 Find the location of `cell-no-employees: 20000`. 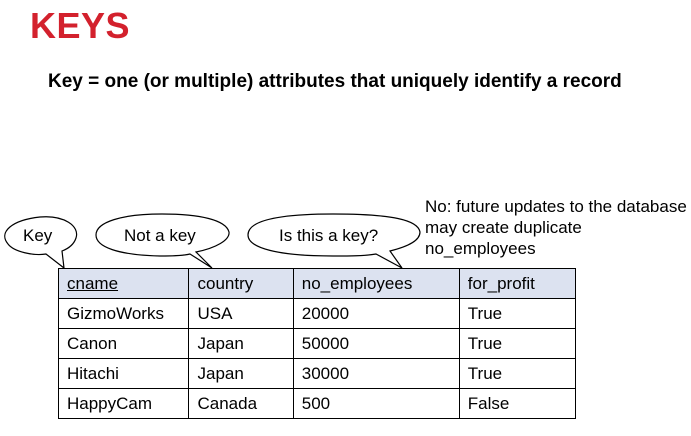

cell-no-employees: 20000 is located at coordinates (376, 313).